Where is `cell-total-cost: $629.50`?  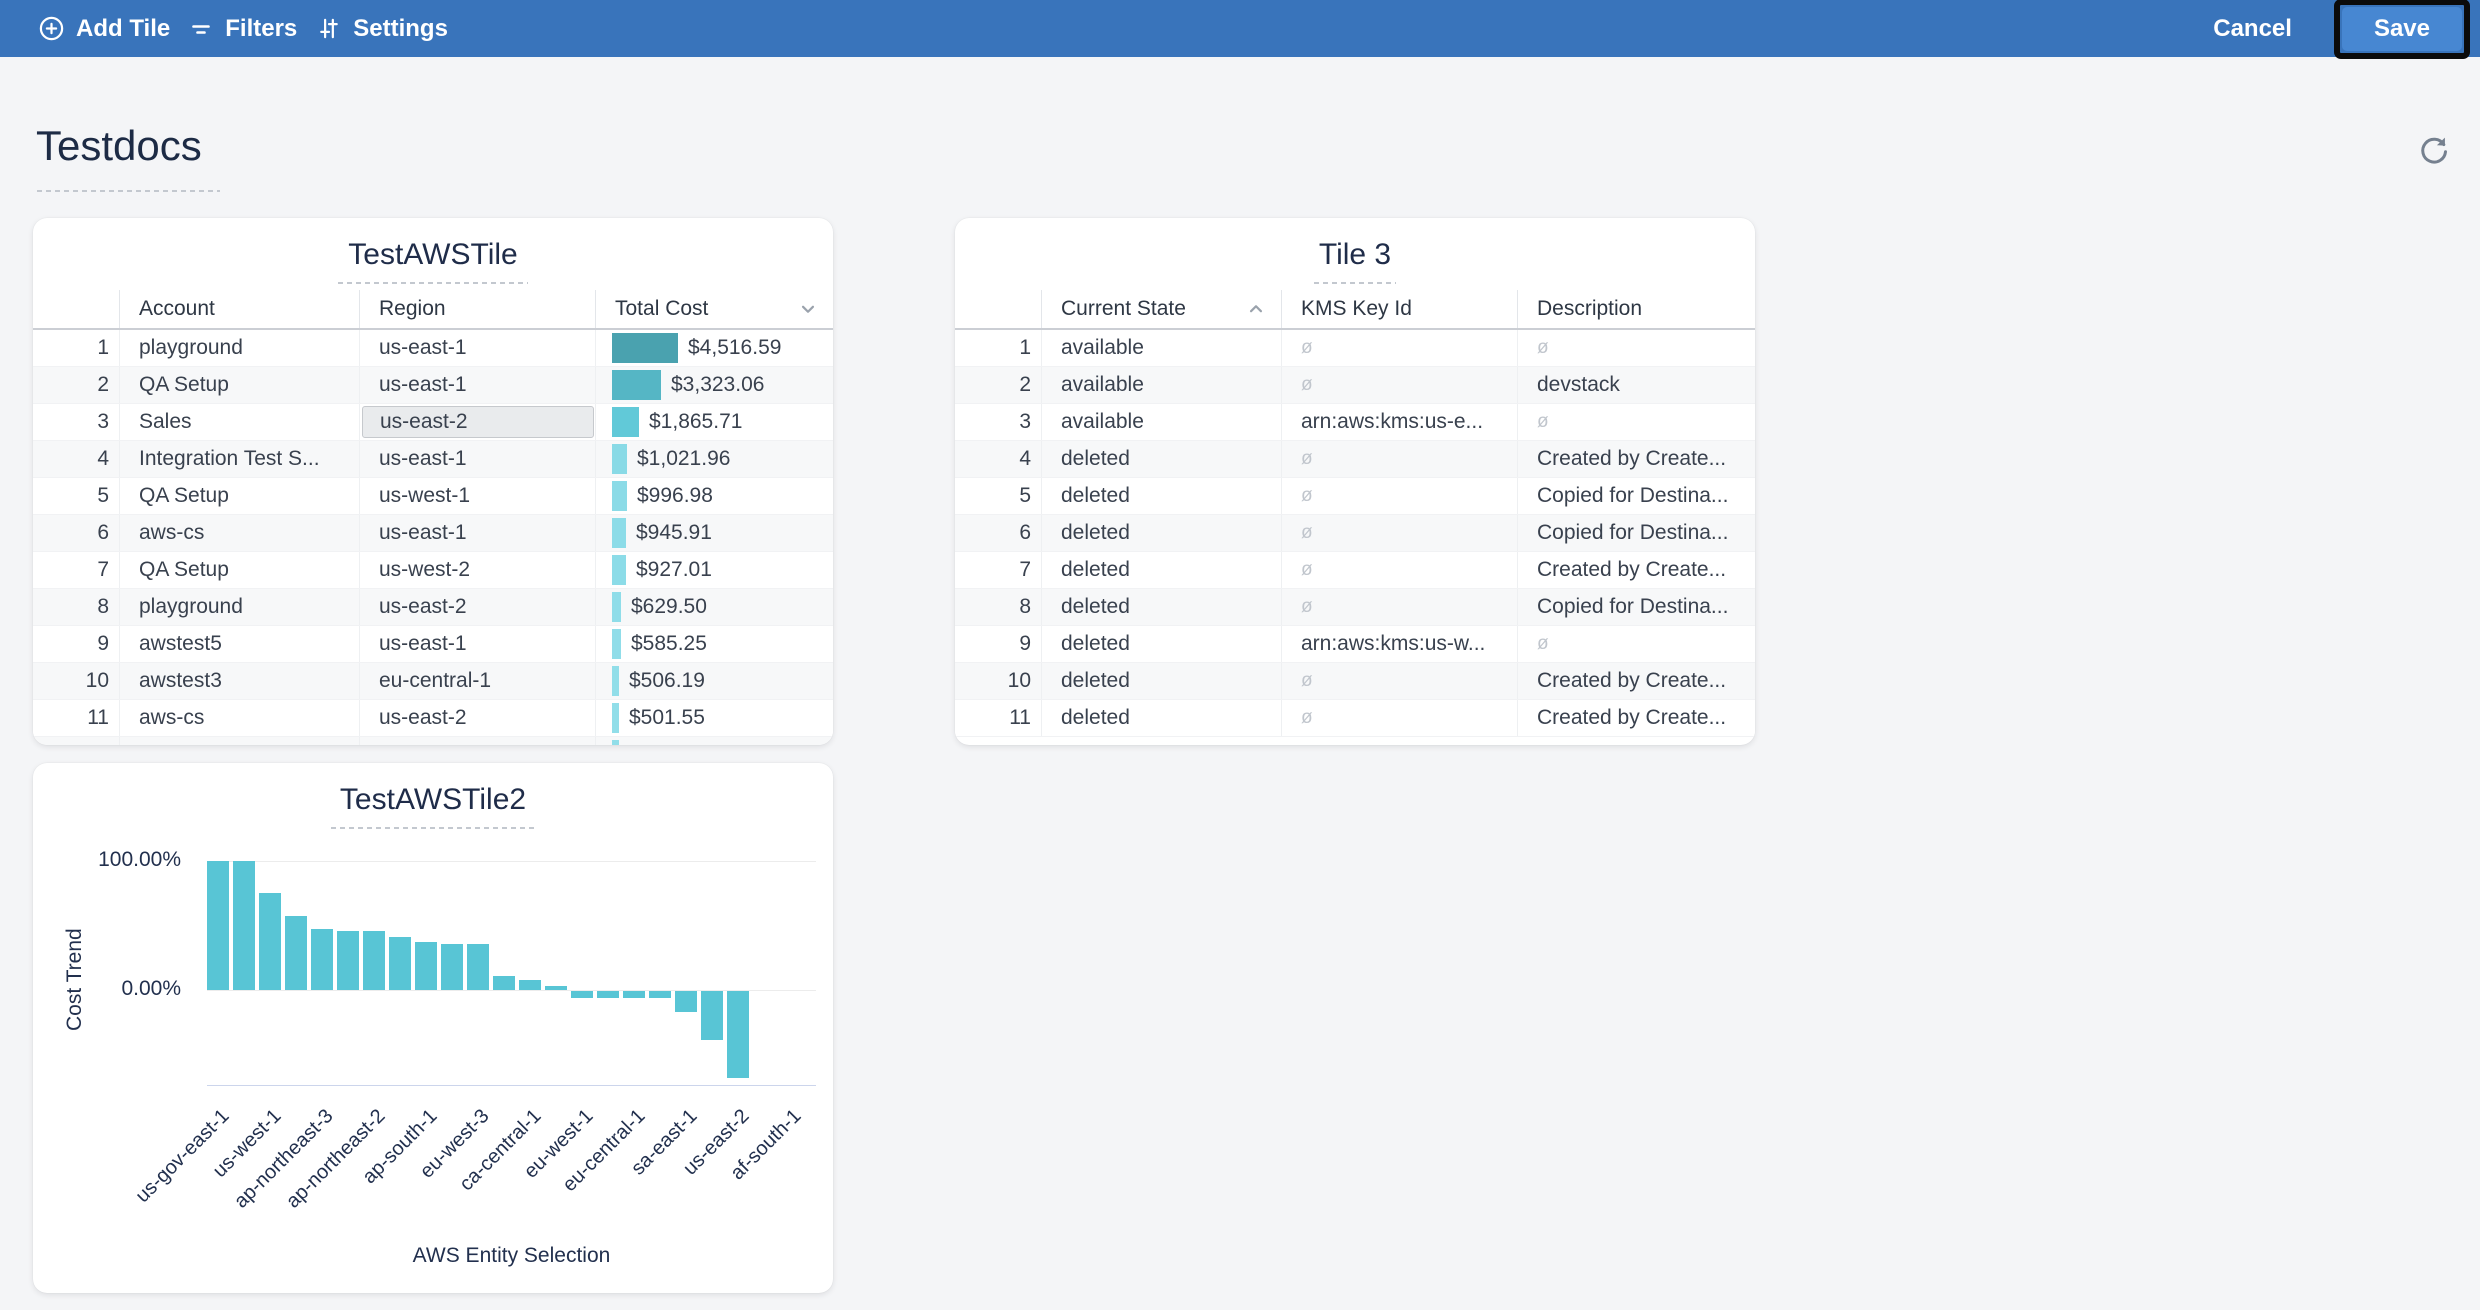
cell-total-cost: $629.50 is located at coordinates (714, 607).